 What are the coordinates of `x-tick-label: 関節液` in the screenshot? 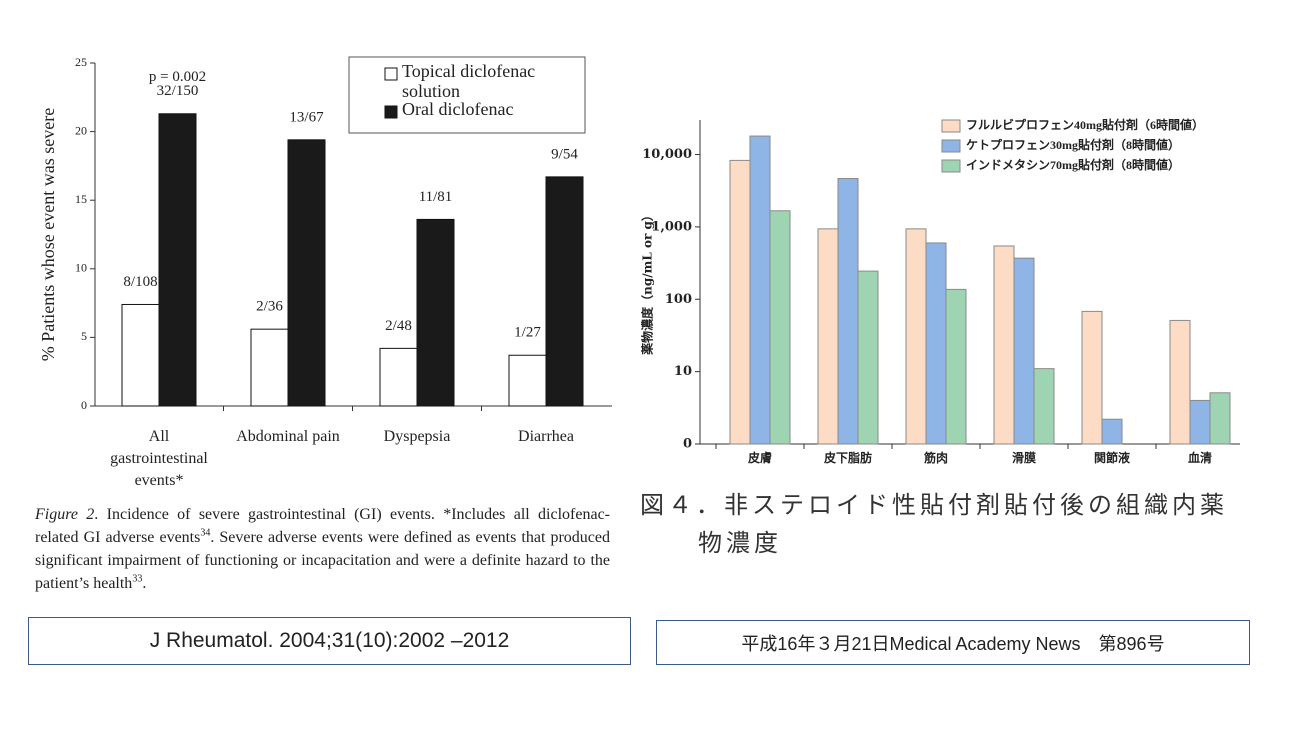 It's located at (1112, 457).